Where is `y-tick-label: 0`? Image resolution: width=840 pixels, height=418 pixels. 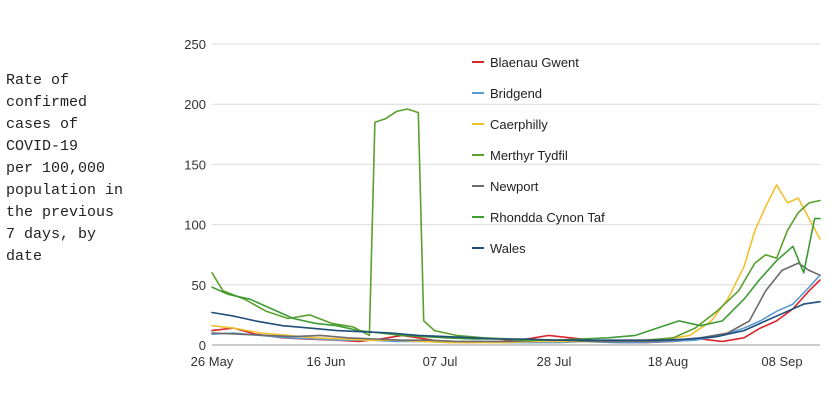
y-tick-label: 0 is located at coordinates (202, 345).